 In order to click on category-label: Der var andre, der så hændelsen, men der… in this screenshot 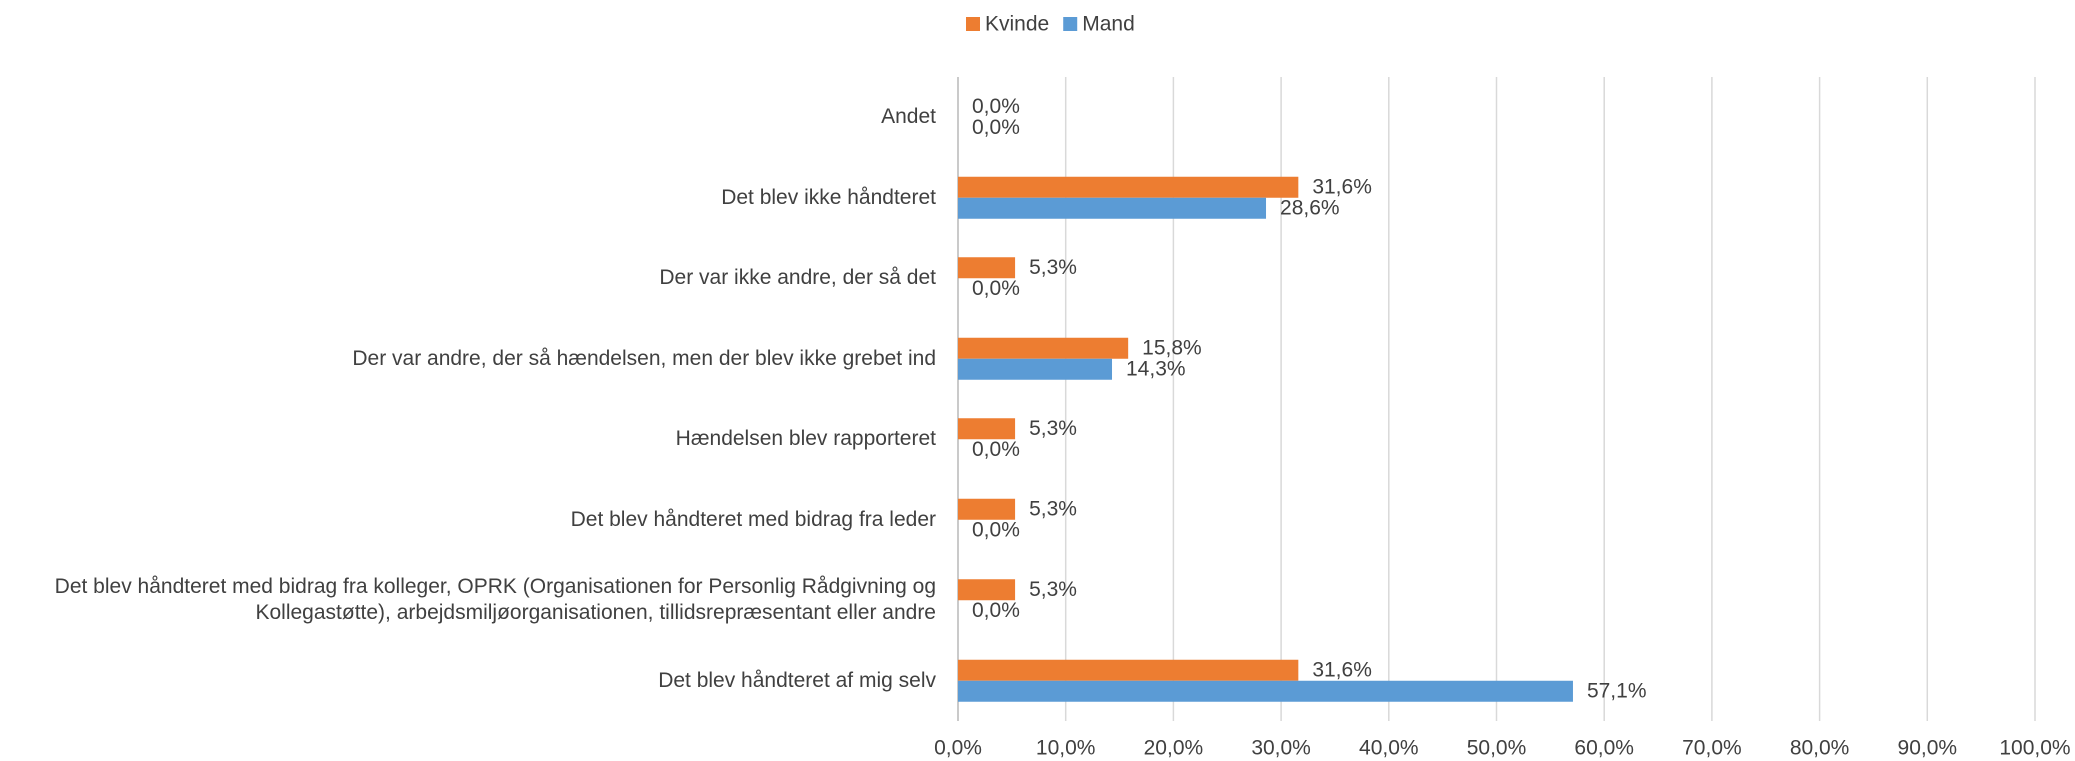, I will do `click(644, 358)`.